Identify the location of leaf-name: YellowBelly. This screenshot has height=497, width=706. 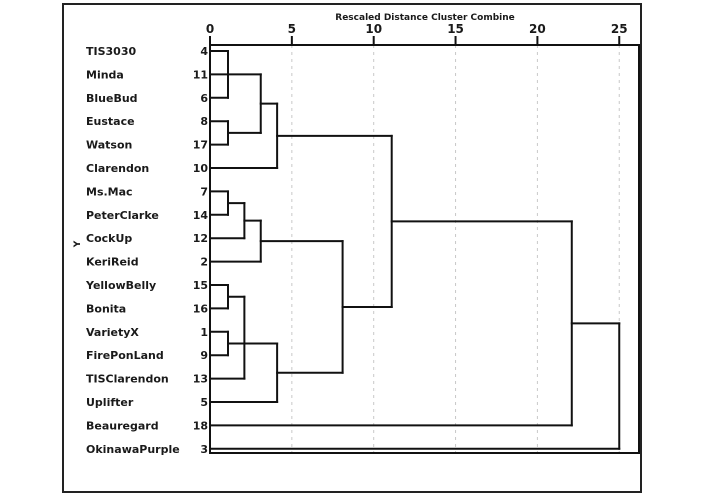
(120, 285).